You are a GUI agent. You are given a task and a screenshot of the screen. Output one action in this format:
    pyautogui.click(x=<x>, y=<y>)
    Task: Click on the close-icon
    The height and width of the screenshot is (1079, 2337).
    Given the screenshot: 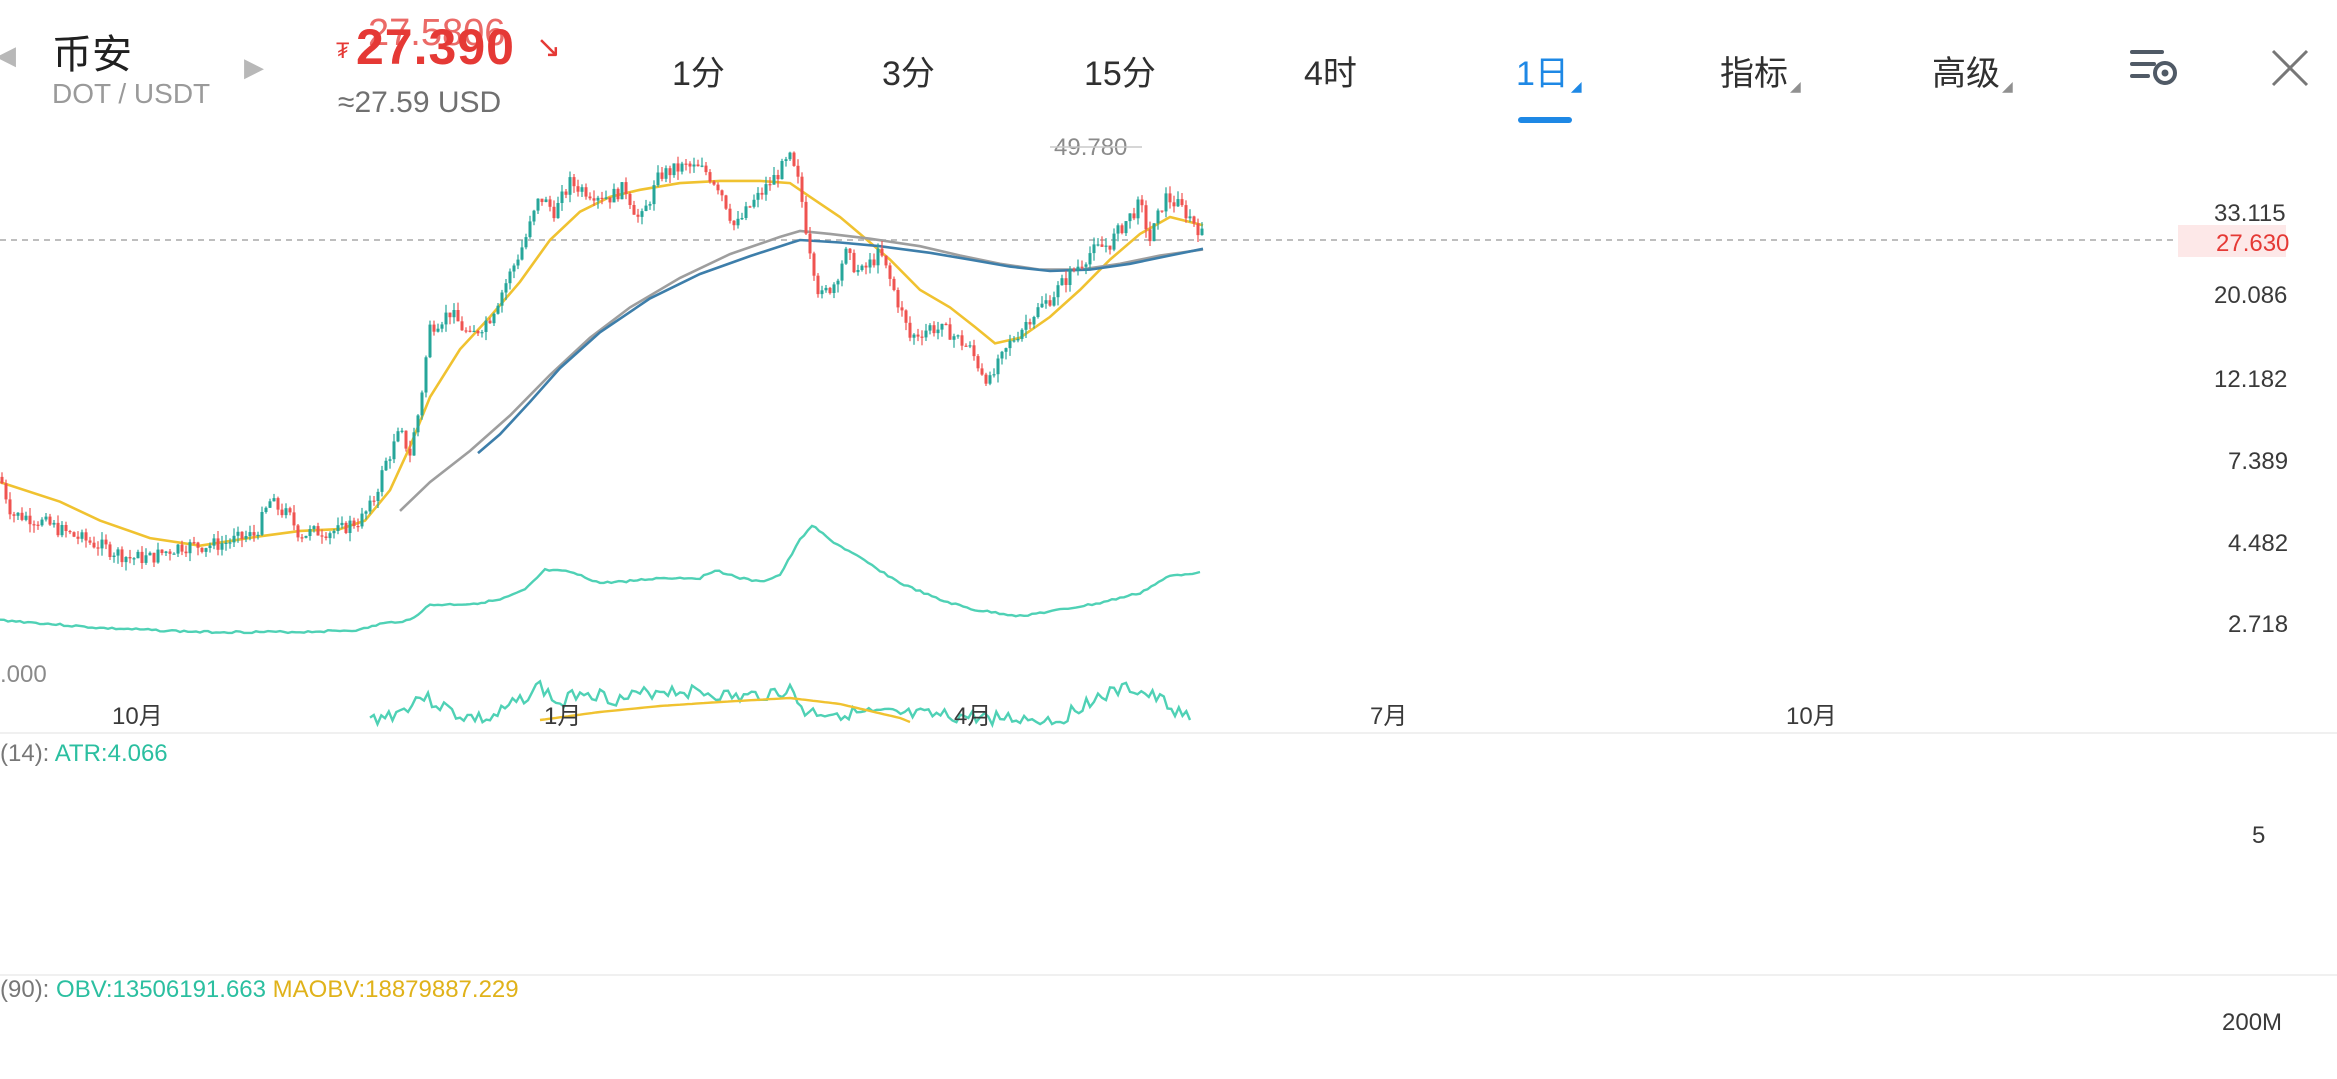 What is the action you would take?
    pyautogui.click(x=2290, y=70)
    